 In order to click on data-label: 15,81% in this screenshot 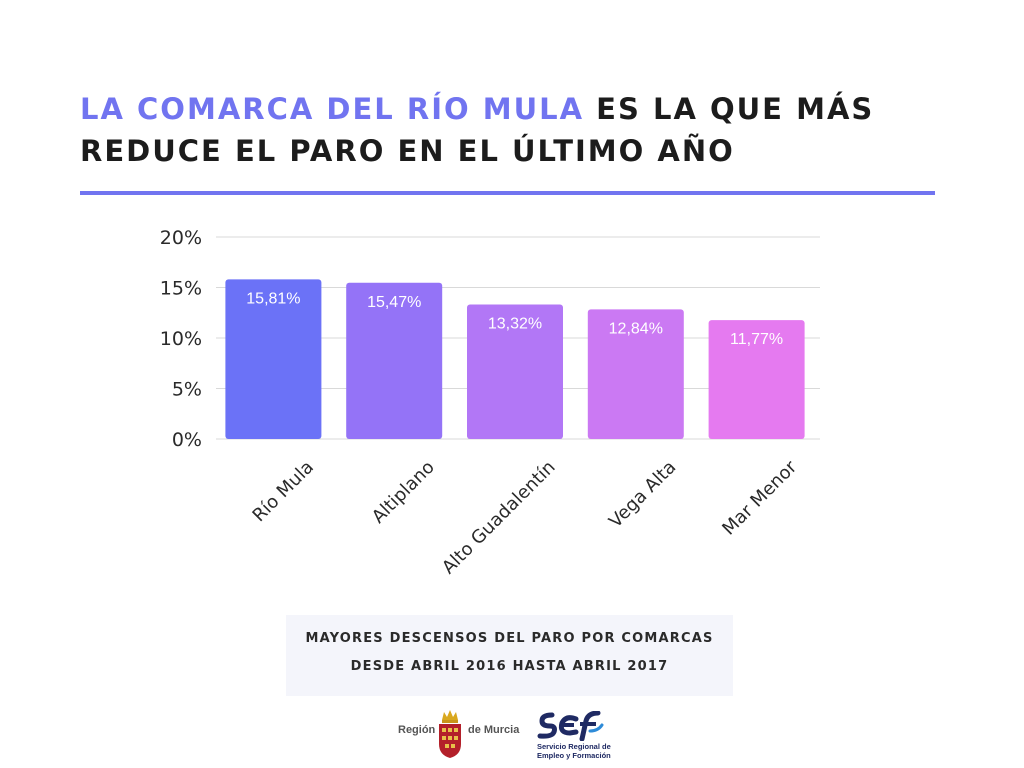, I will do `click(273, 298)`.